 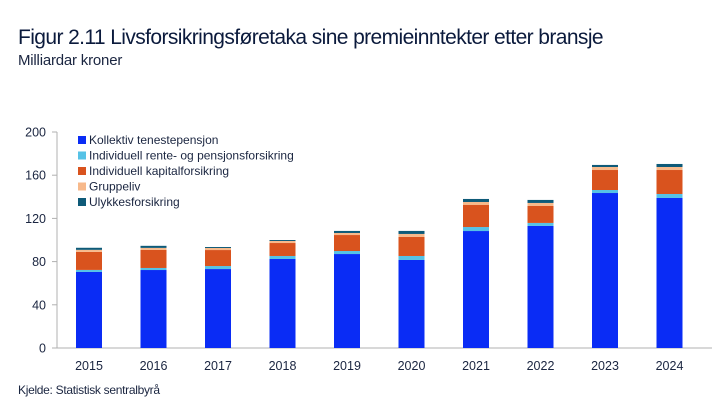 What do you see at coordinates (39, 305) in the screenshot?
I see `y-tick-label: 40` at bounding box center [39, 305].